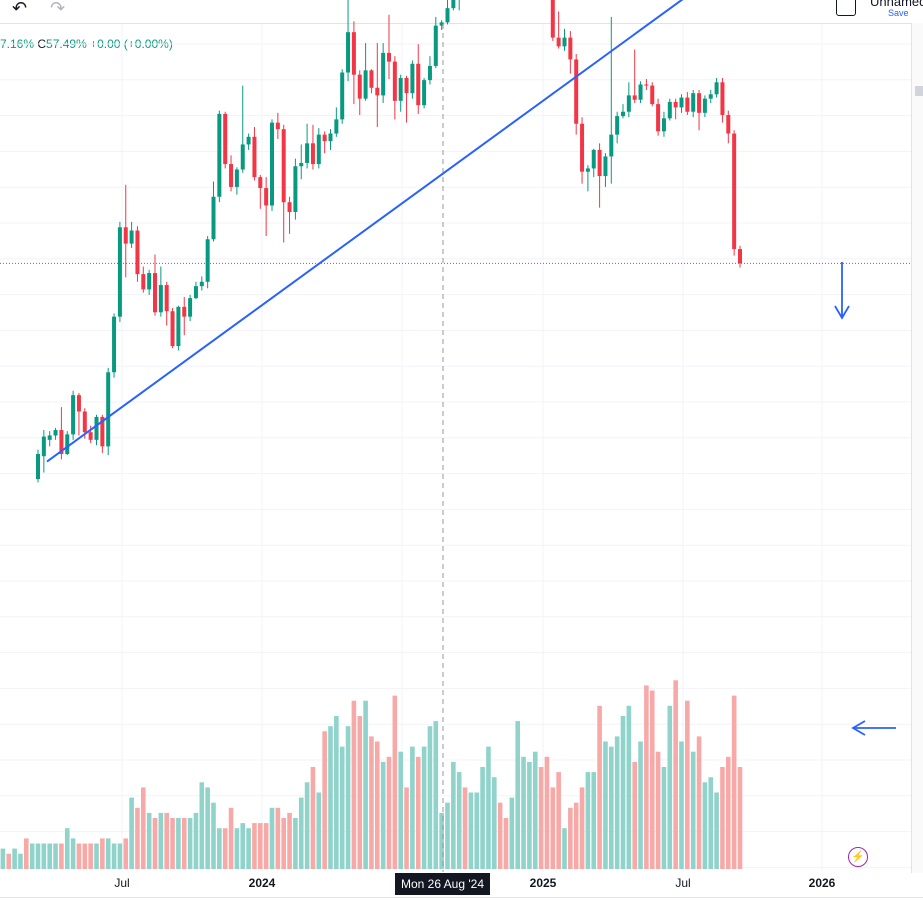  I want to click on lightning-icon: ⚡, so click(858, 857).